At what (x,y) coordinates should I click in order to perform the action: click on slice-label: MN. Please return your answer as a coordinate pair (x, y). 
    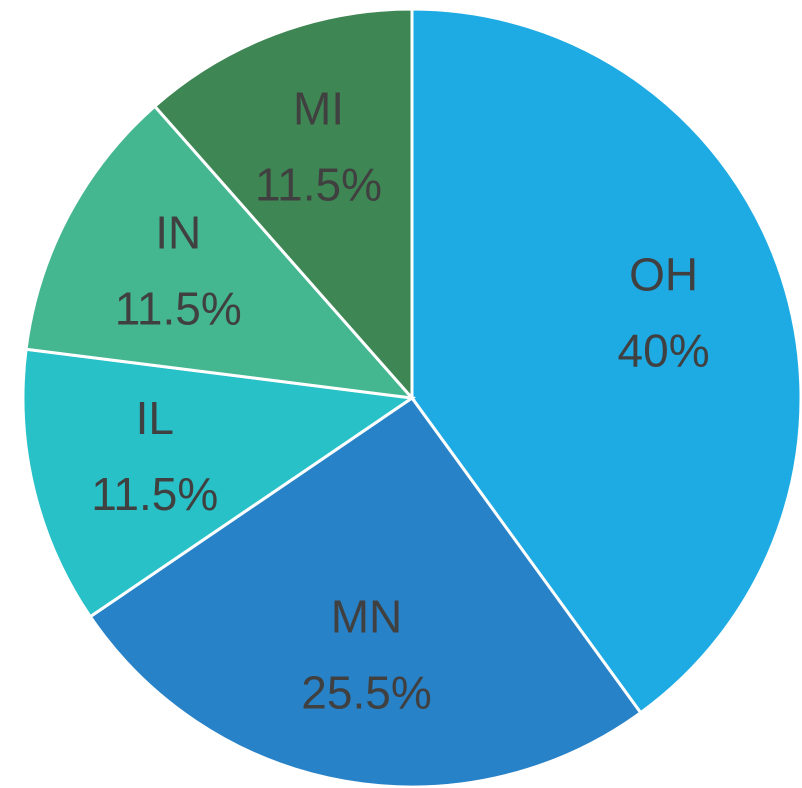
    Looking at the image, I should click on (367, 617).